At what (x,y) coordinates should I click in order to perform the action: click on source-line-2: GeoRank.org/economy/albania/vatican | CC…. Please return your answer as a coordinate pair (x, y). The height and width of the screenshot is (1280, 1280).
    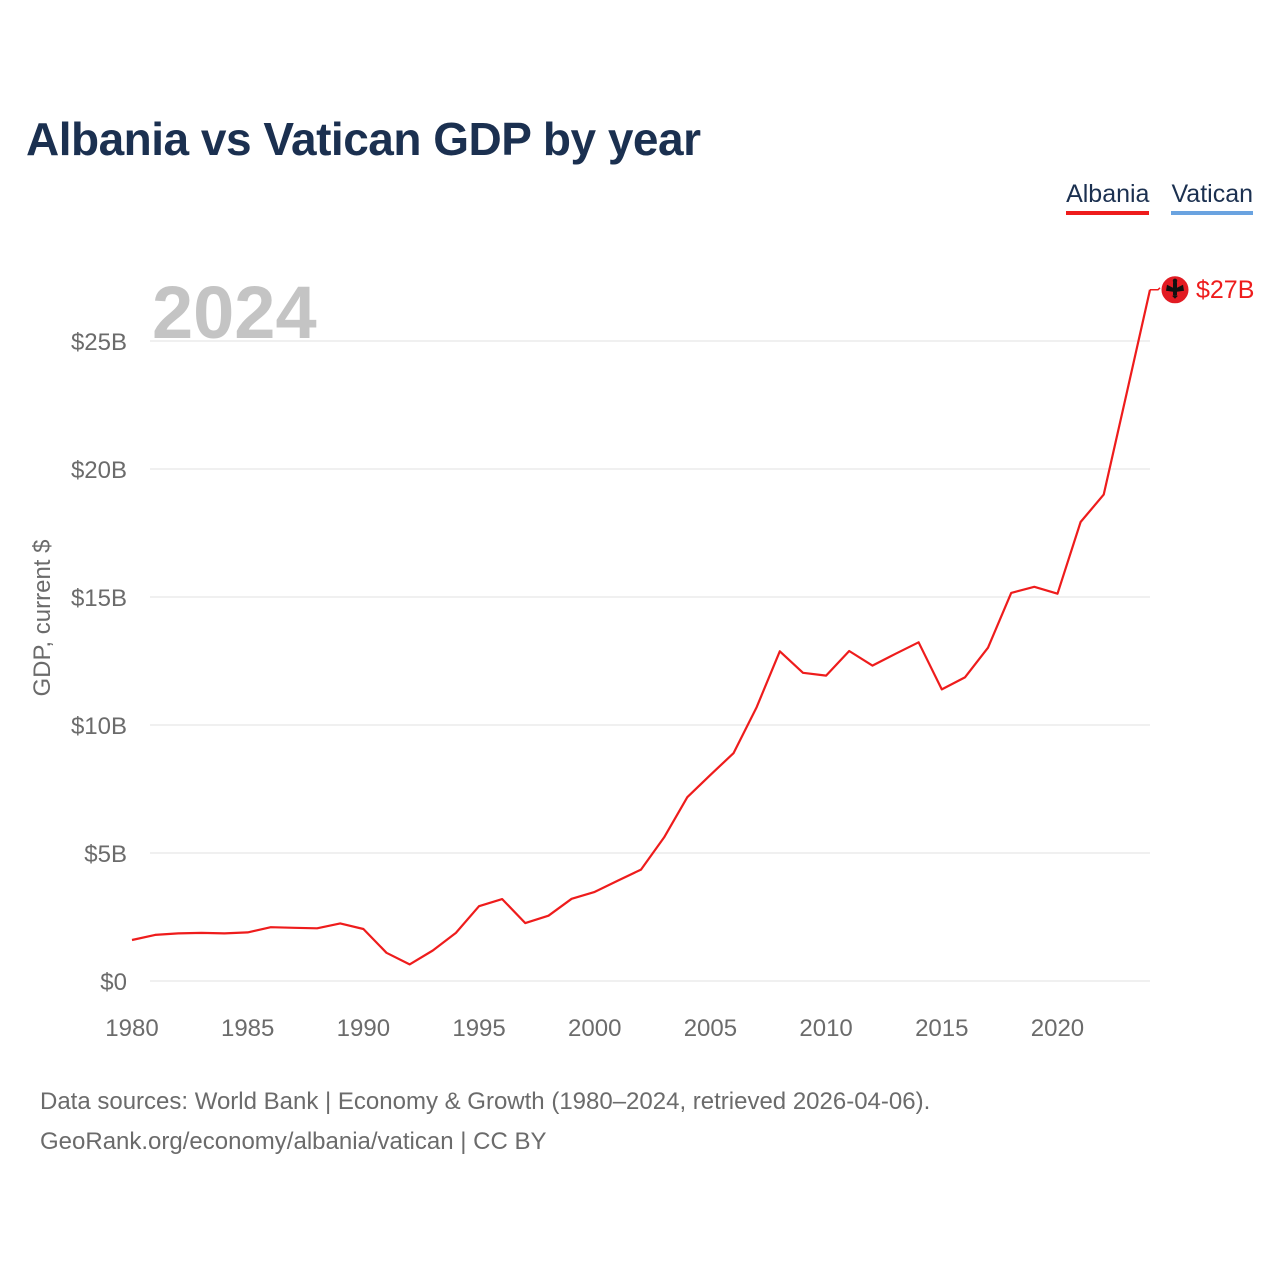
    Looking at the image, I should click on (293, 1141).